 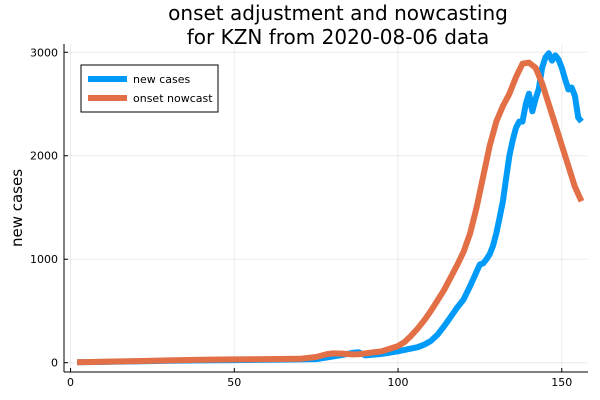 I want to click on legend-box, so click(x=149, y=88).